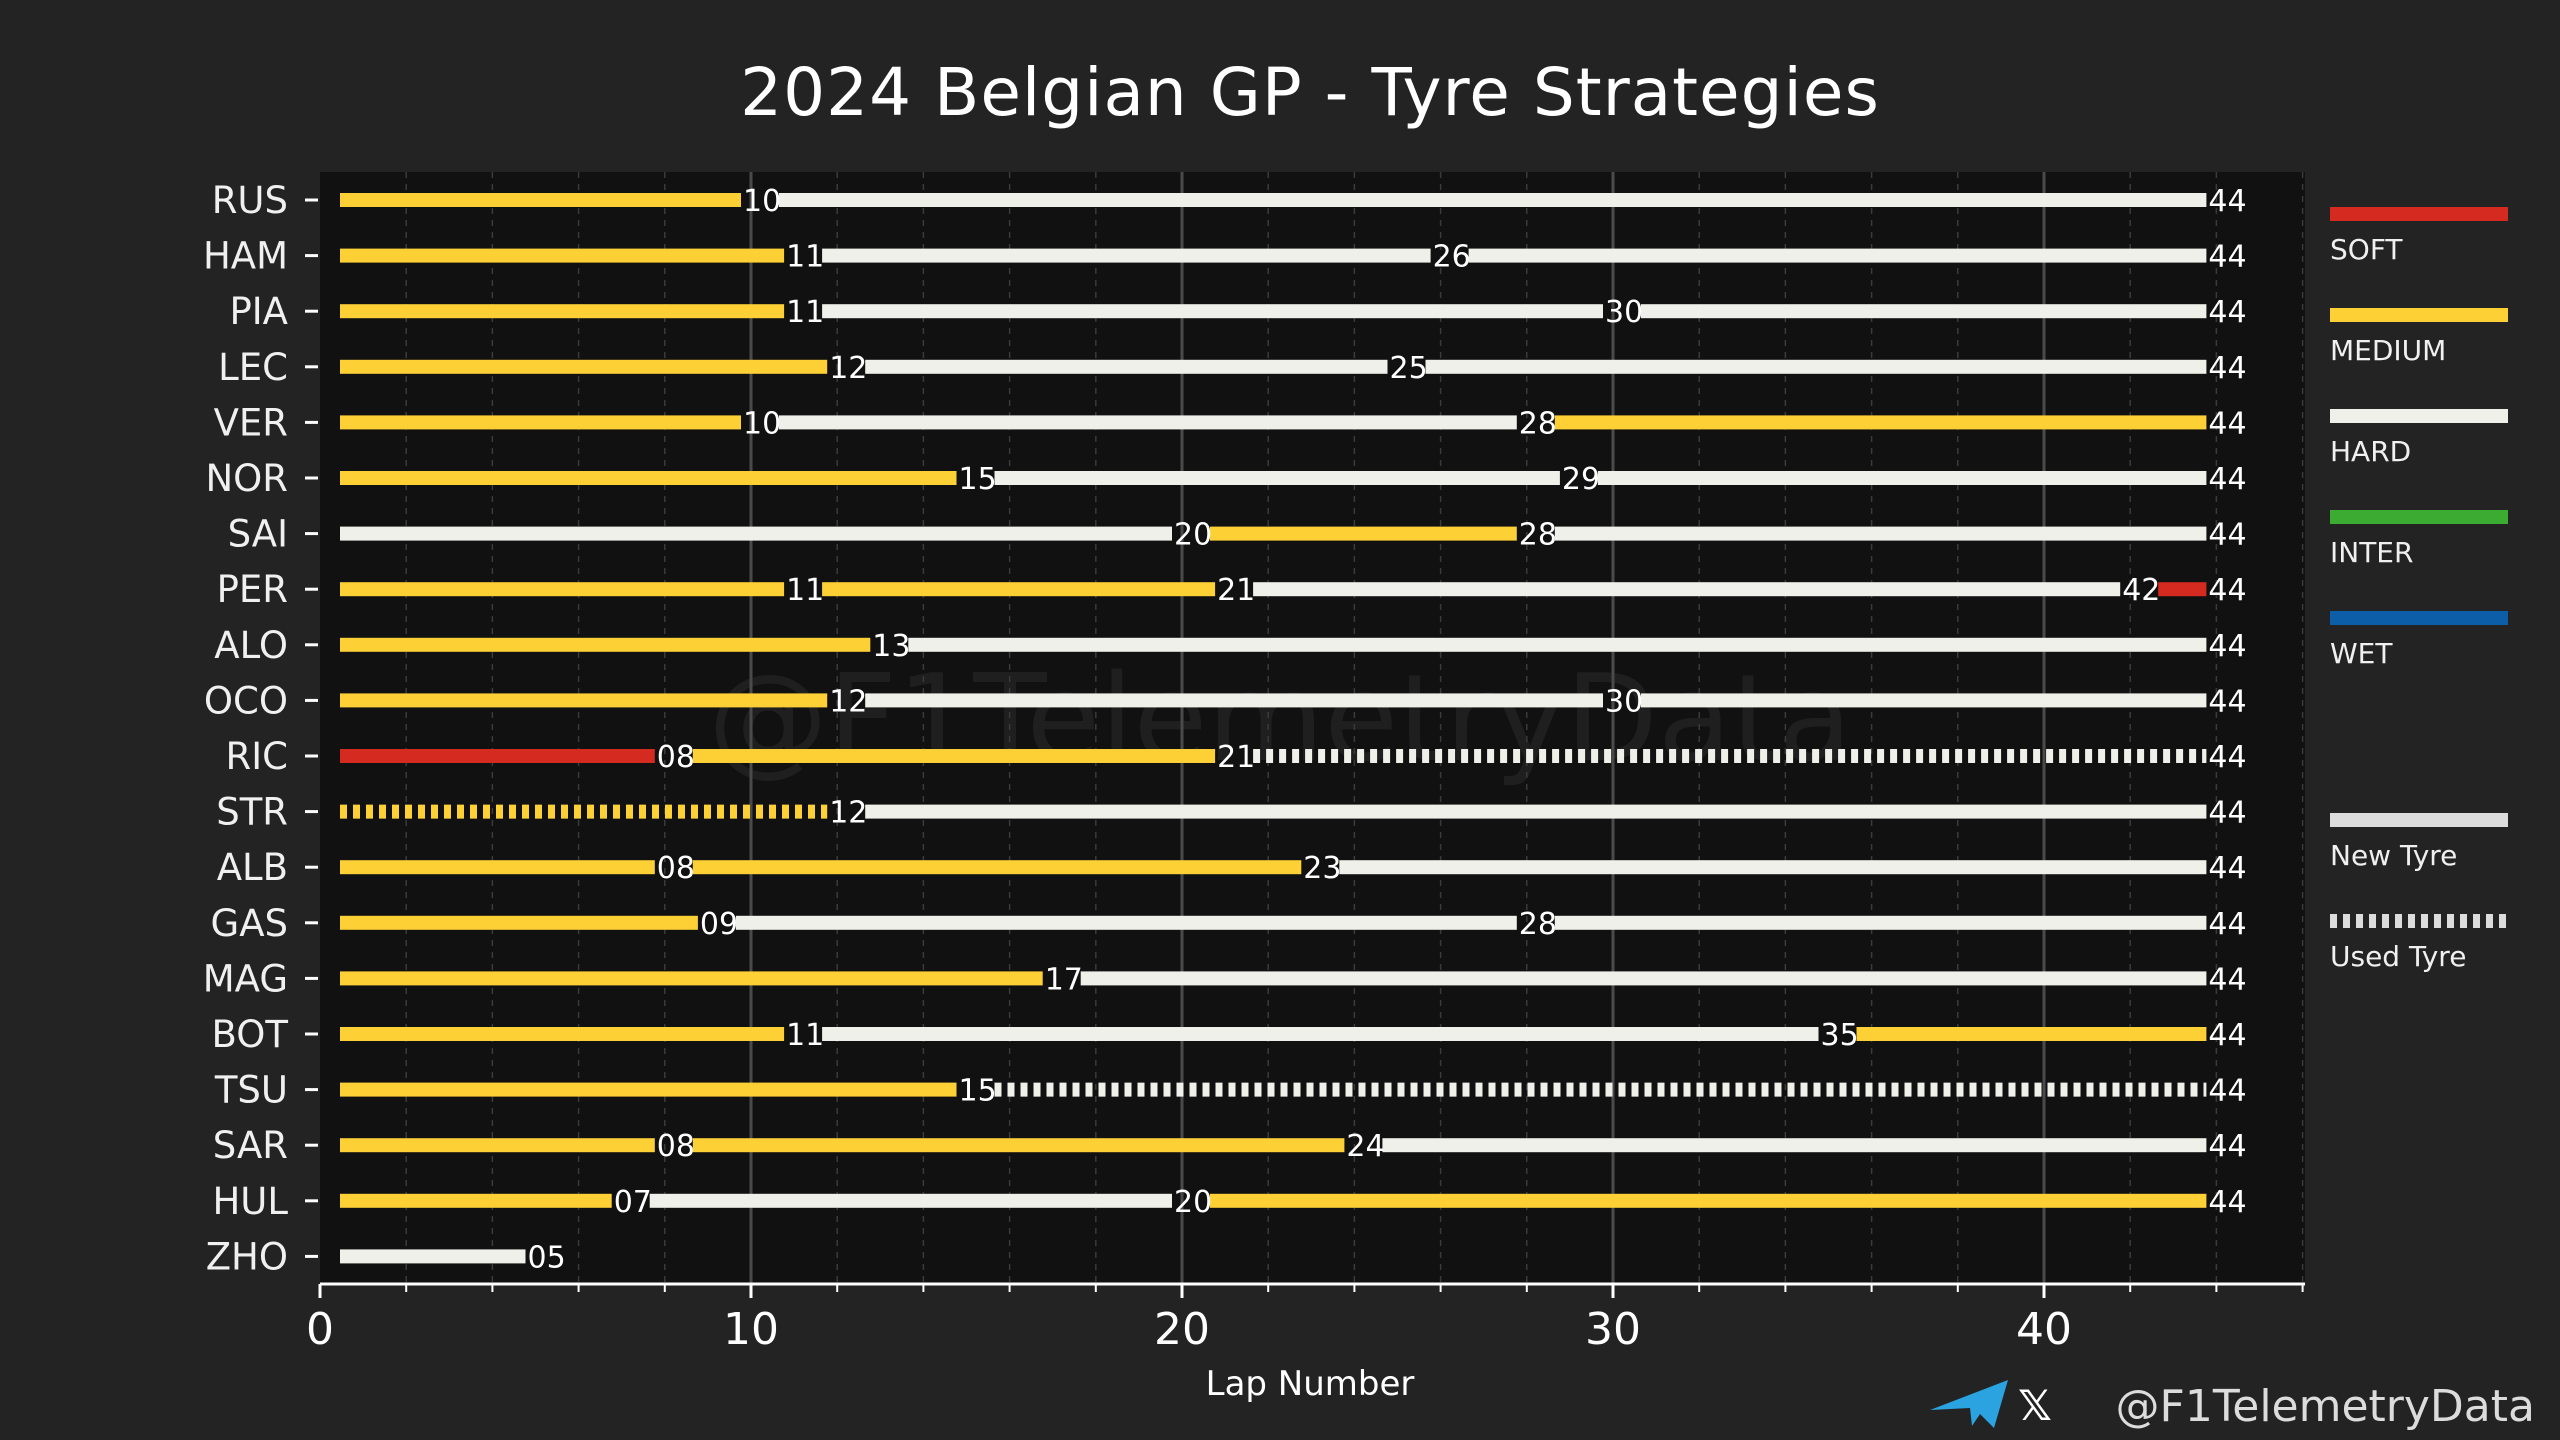 The width and height of the screenshot is (2560, 1440). I want to click on x-tick-label: 40, so click(2044, 1329).